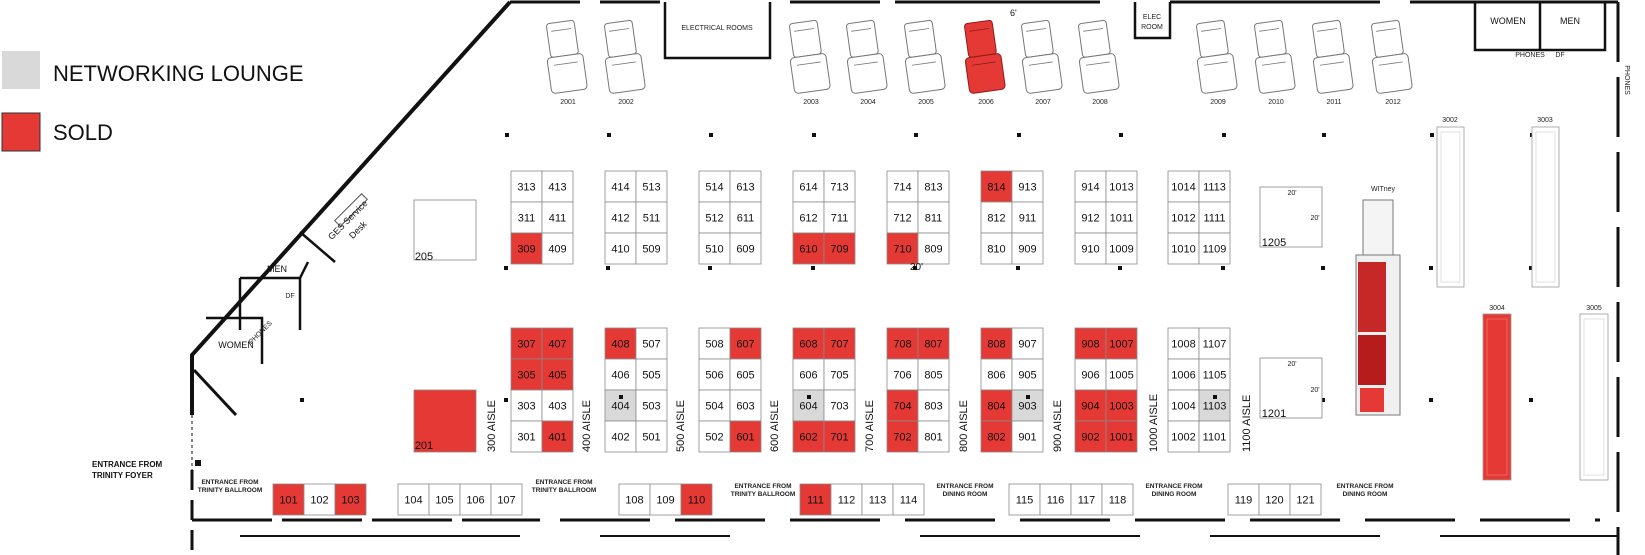  I want to click on booth-801: 801, so click(933, 436).